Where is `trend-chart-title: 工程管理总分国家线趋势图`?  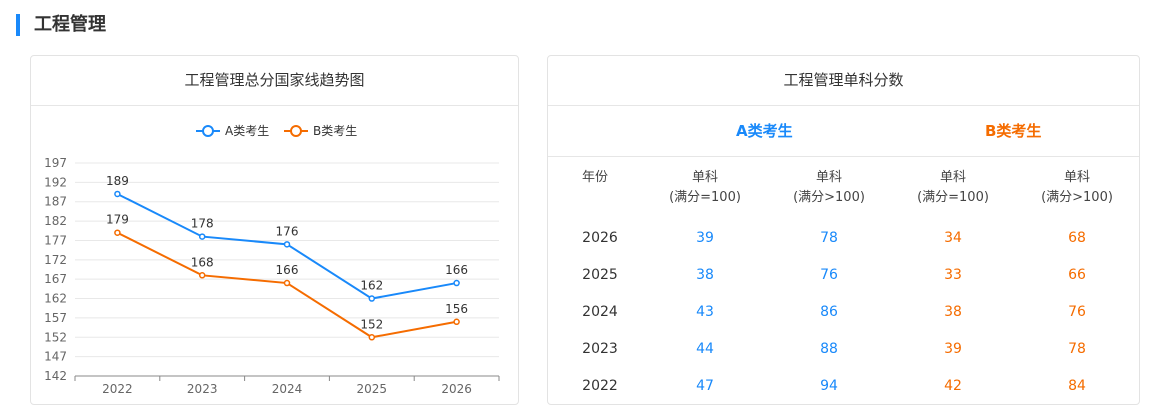 trend-chart-title: 工程管理总分国家线趋势图 is located at coordinates (274, 81).